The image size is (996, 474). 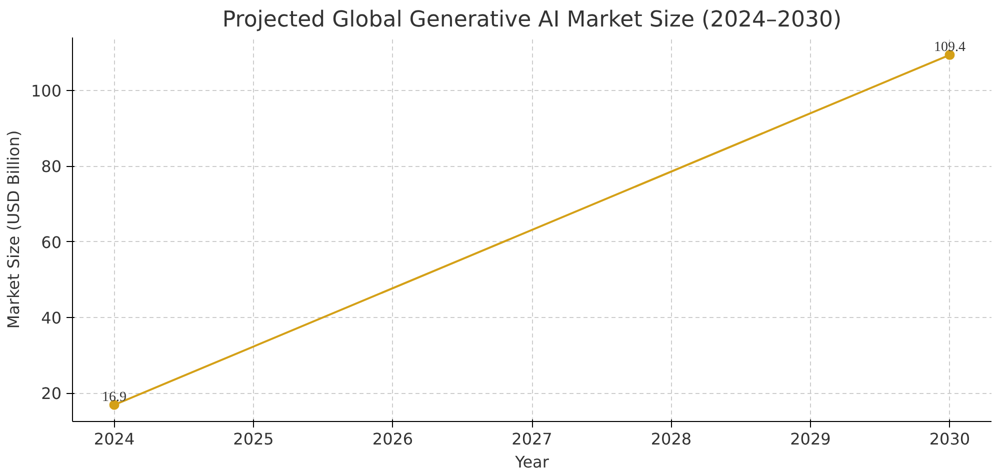 What do you see at coordinates (13, 229) in the screenshot?
I see `y-axis-title: Market Size (USD Billion)` at bounding box center [13, 229].